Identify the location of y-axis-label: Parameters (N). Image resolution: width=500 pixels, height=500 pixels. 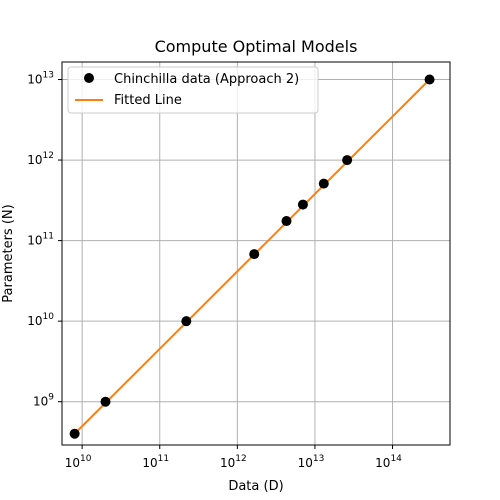
(8, 253).